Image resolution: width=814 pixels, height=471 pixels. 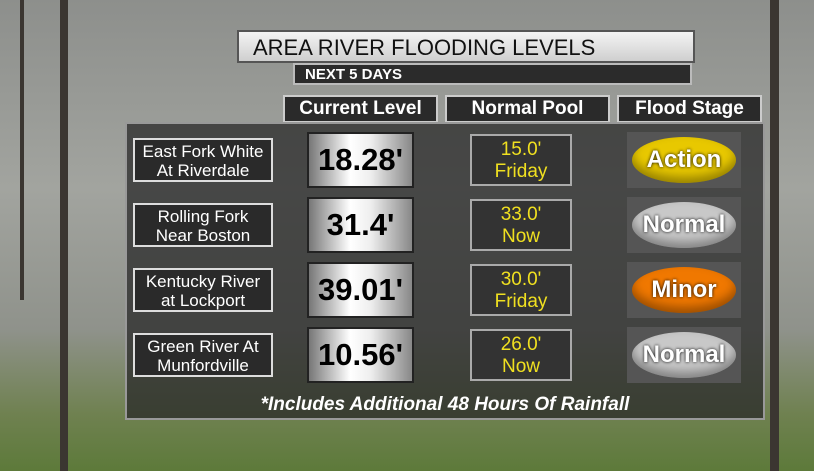 I want to click on station-label: Rolling Fork Near Boston, so click(x=203, y=225).